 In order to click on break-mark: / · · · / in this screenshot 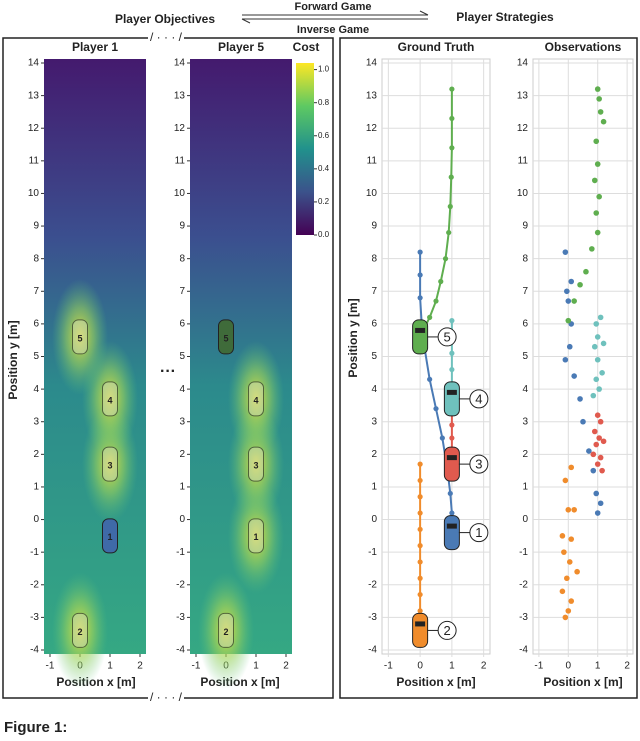, I will do `click(166, 37)`.